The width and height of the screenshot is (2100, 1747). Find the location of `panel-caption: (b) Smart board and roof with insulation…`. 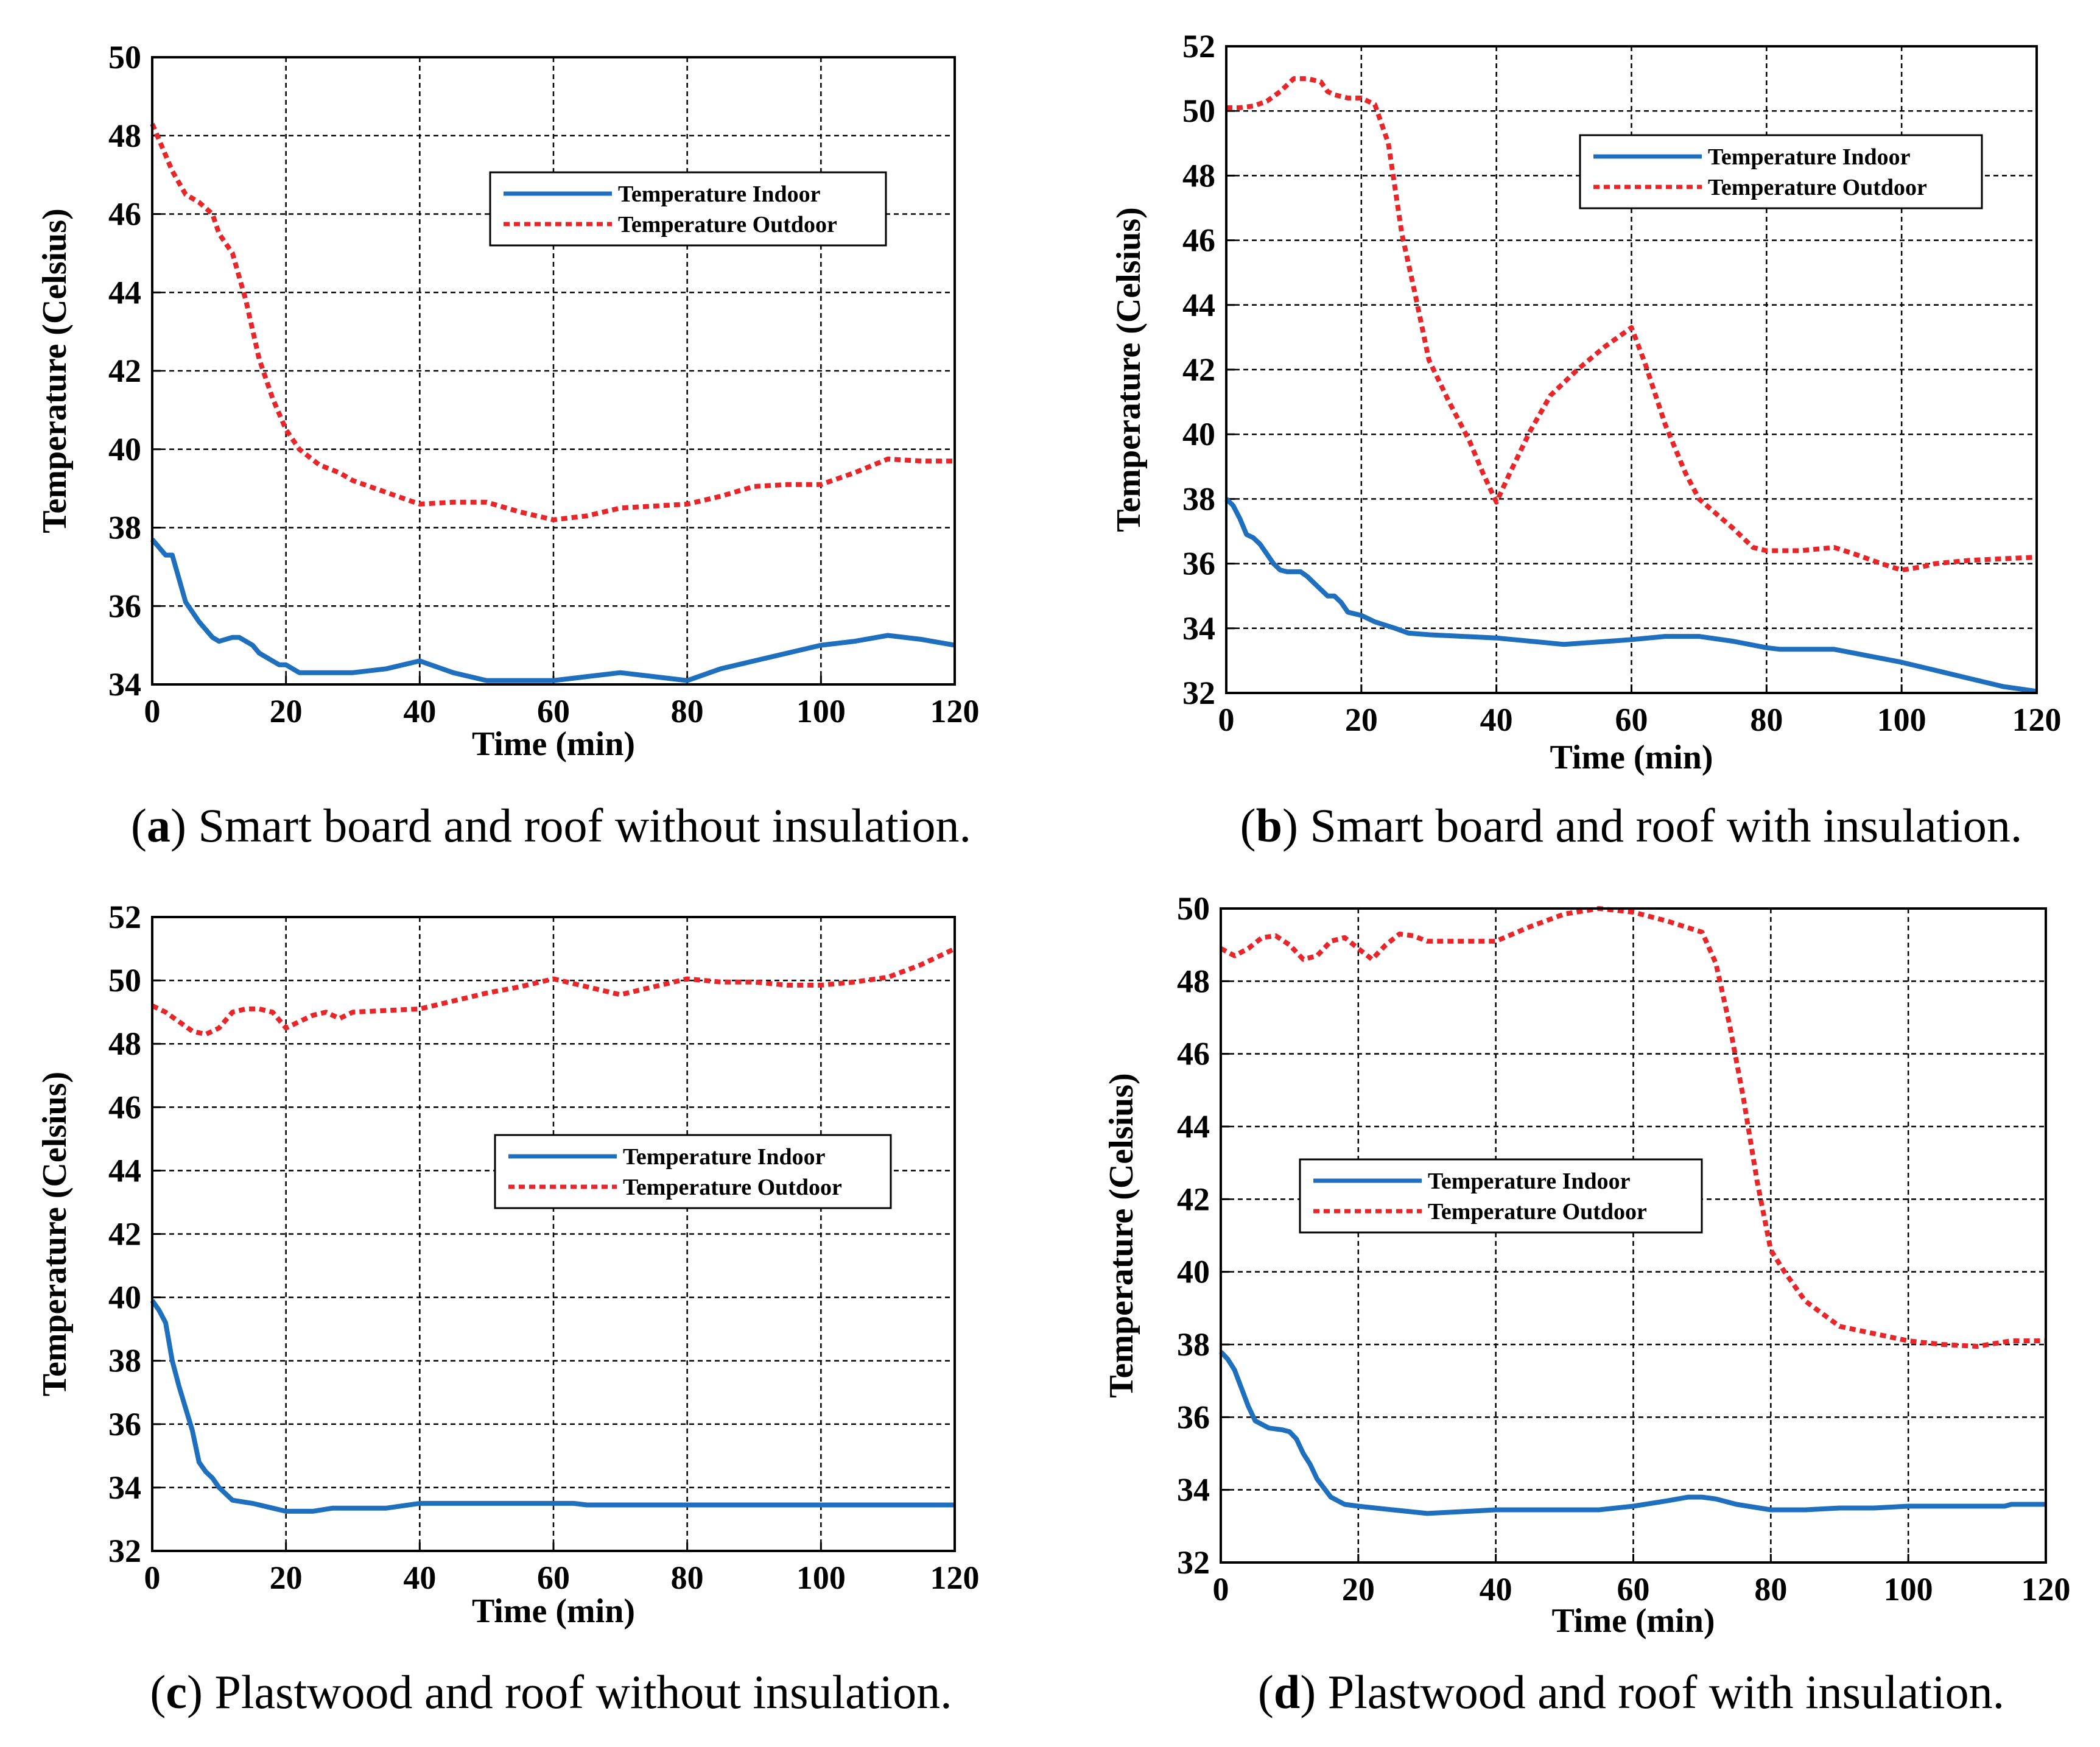

panel-caption: (b) Smart board and roof with insulation… is located at coordinates (1631, 825).